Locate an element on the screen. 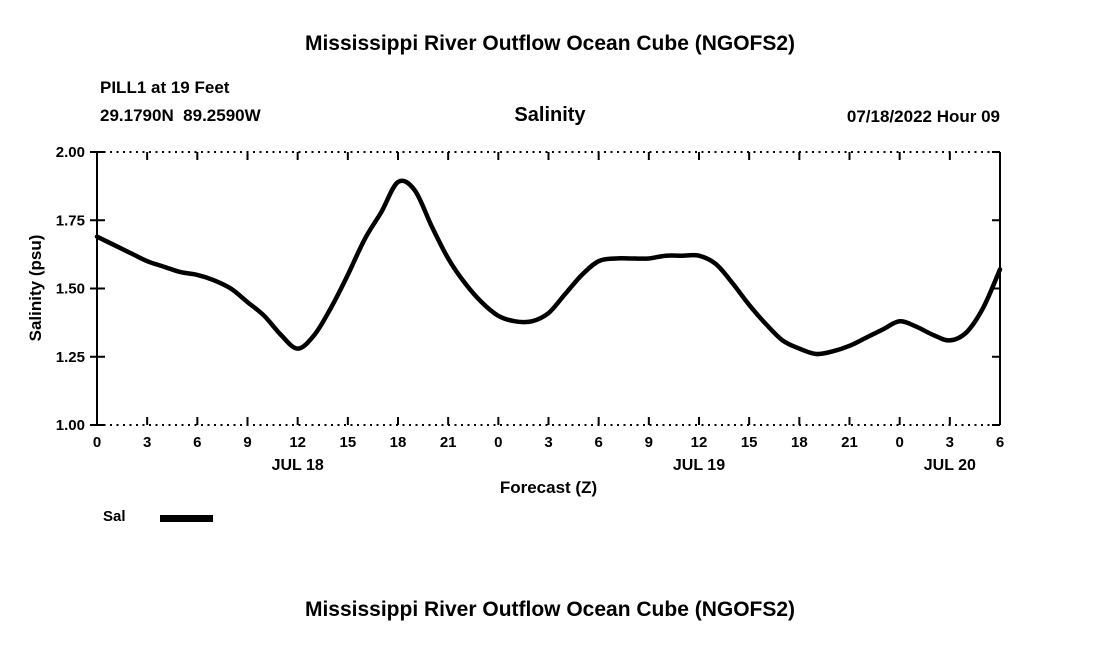  station-label: PILL1 at 19 Feet is located at coordinates (165, 87).